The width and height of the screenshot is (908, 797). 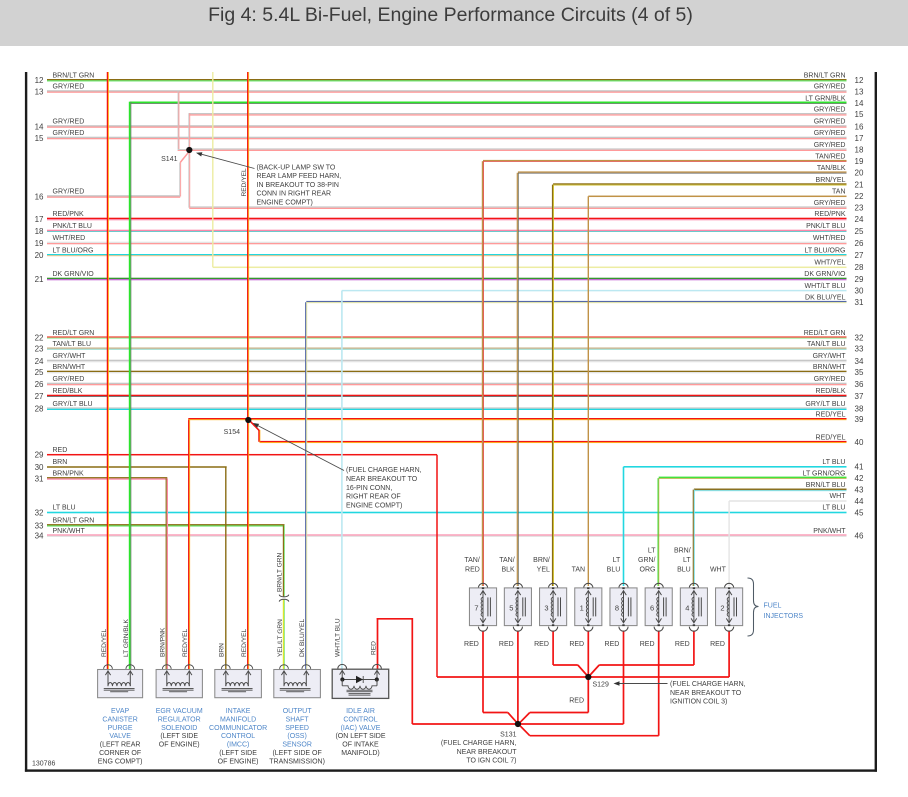 What do you see at coordinates (39, 512) in the screenshot?
I see `svg-text: 32` at bounding box center [39, 512].